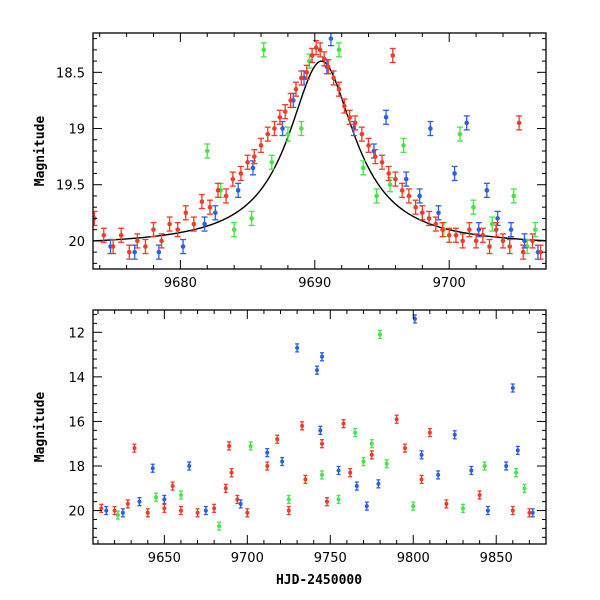 The height and width of the screenshot is (600, 600). What do you see at coordinates (76, 242) in the screenshot?
I see `y-tick-label: 20` at bounding box center [76, 242].